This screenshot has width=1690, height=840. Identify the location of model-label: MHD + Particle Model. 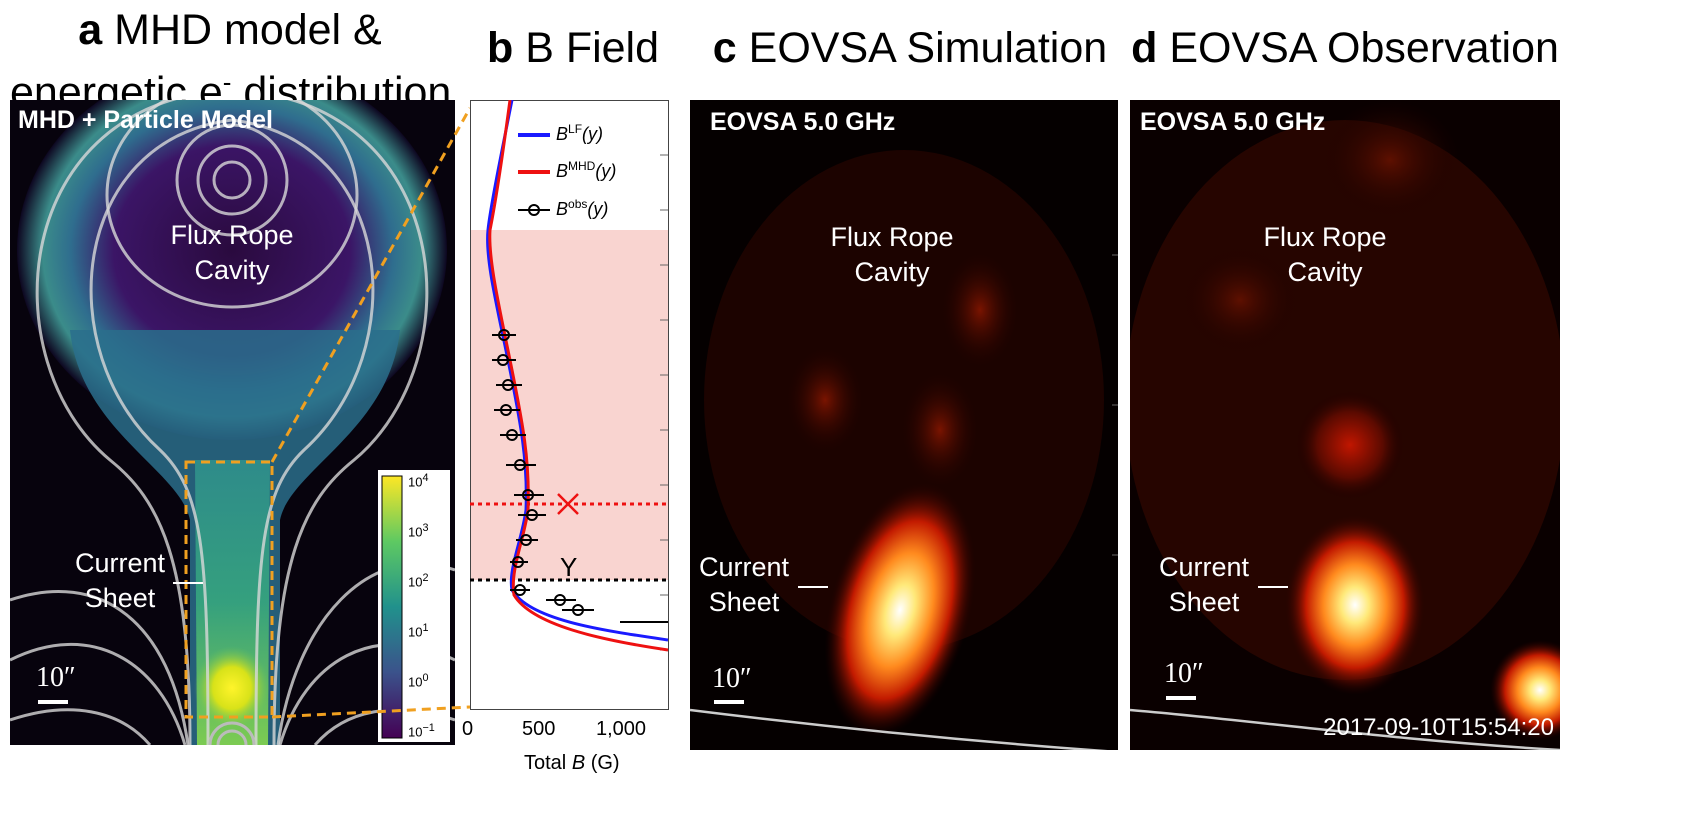
(145, 120).